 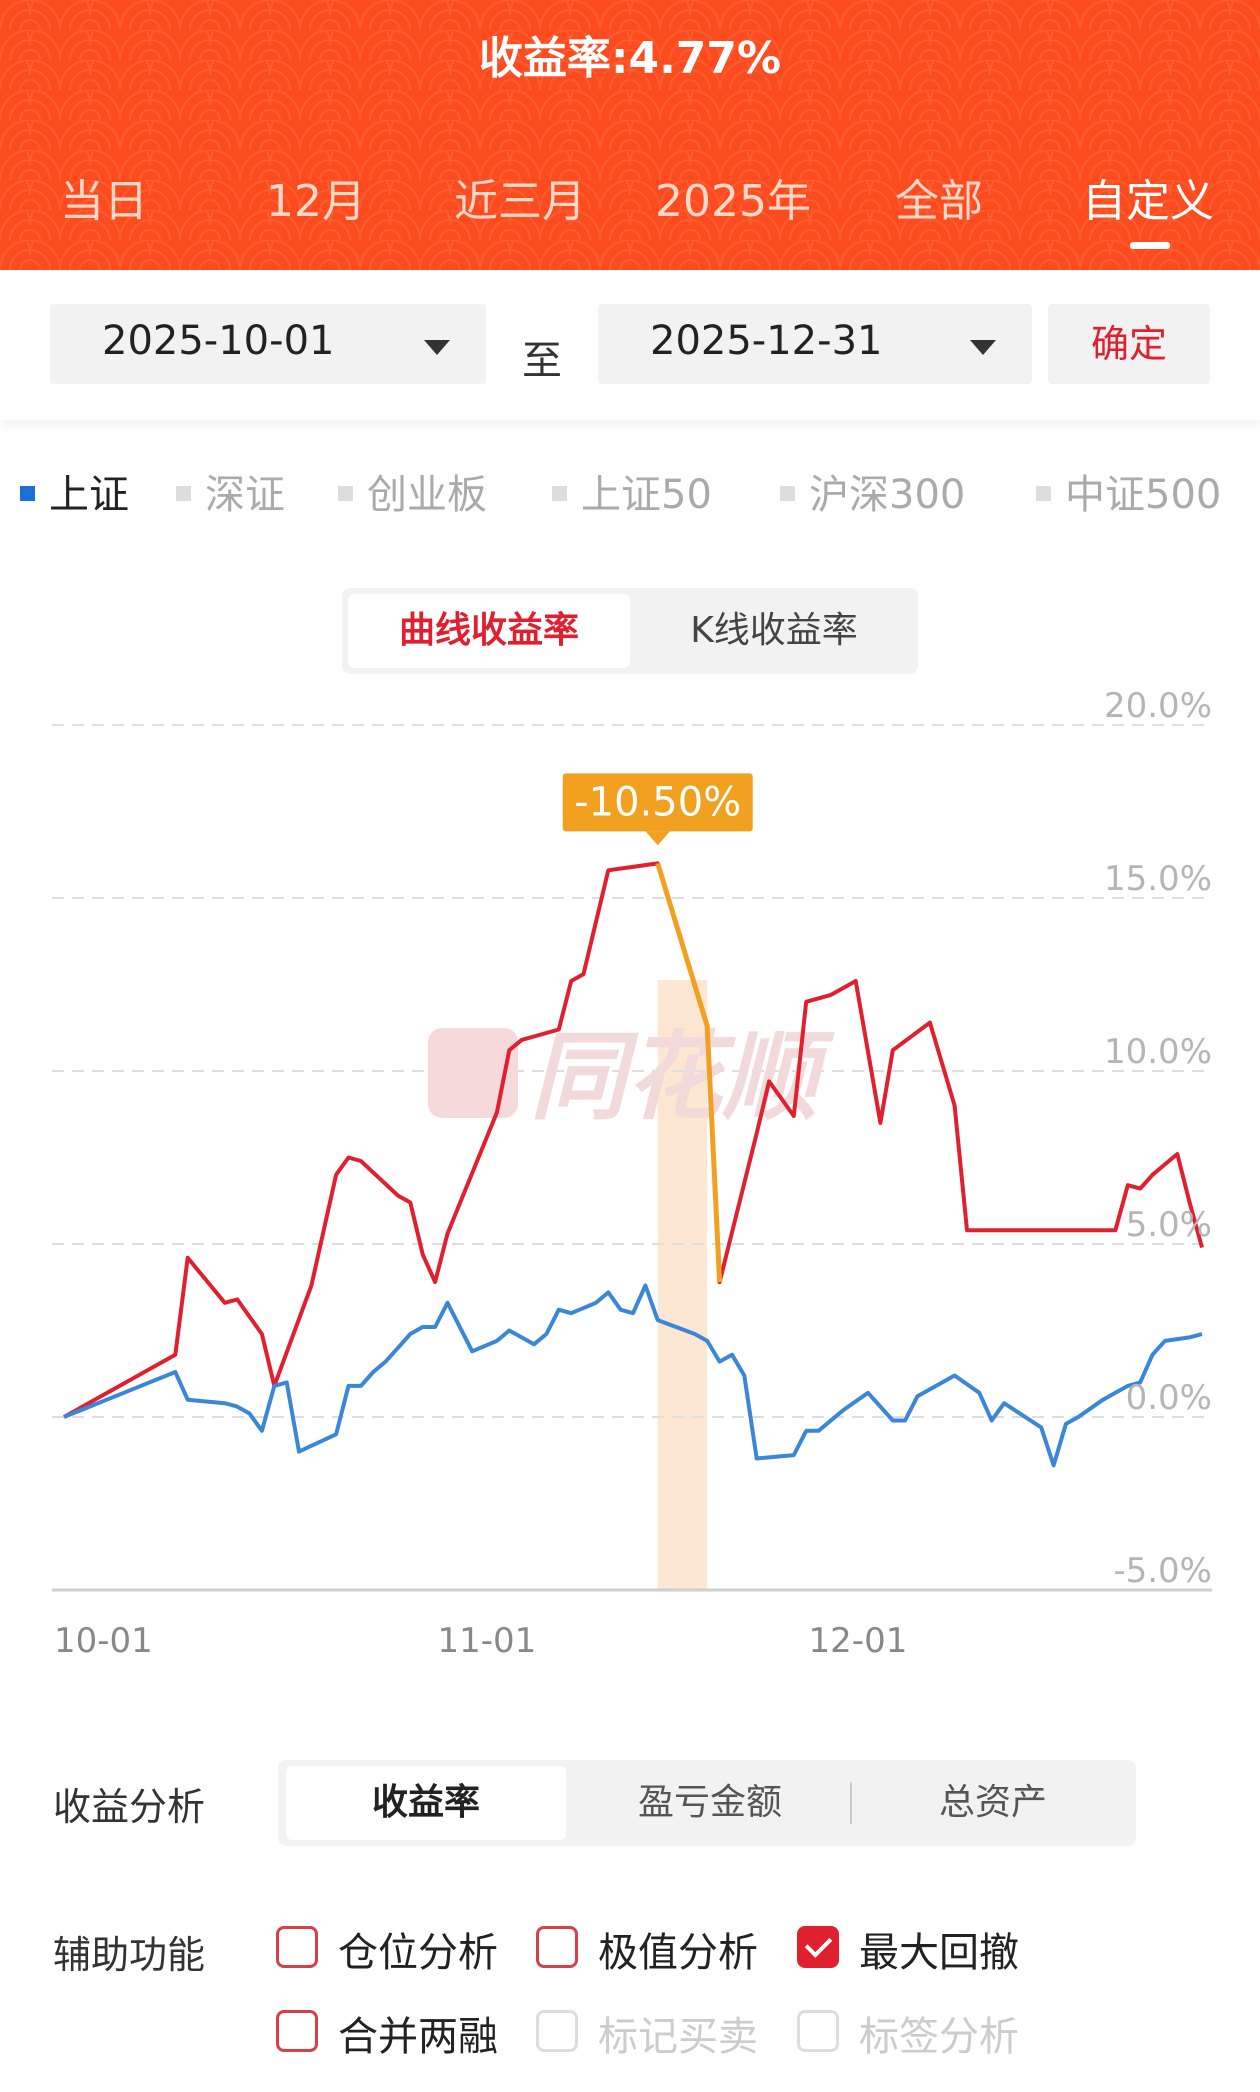 What do you see at coordinates (851, 1803) in the screenshot?
I see `divider` at bounding box center [851, 1803].